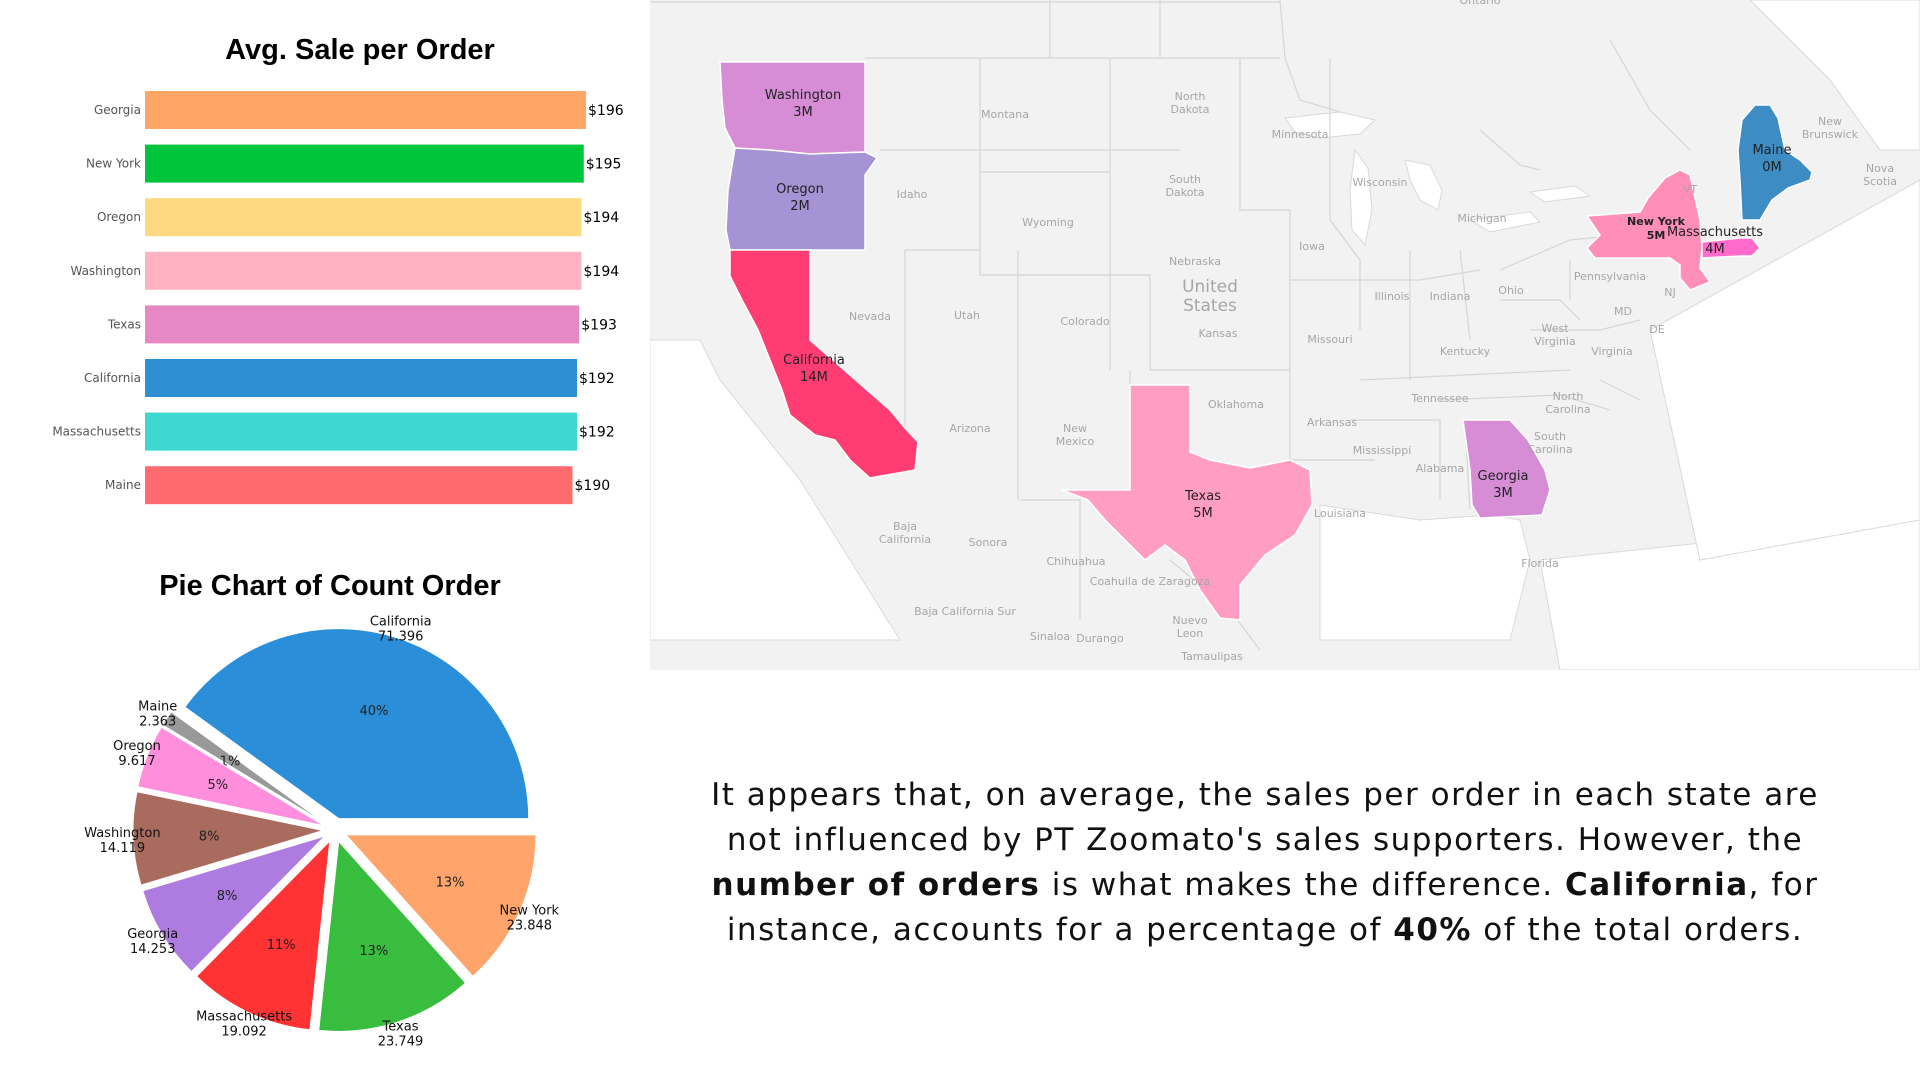 The width and height of the screenshot is (1920, 1080). What do you see at coordinates (244, 1024) in the screenshot?
I see `pie-outer-label: Massachusetts 19.092` at bounding box center [244, 1024].